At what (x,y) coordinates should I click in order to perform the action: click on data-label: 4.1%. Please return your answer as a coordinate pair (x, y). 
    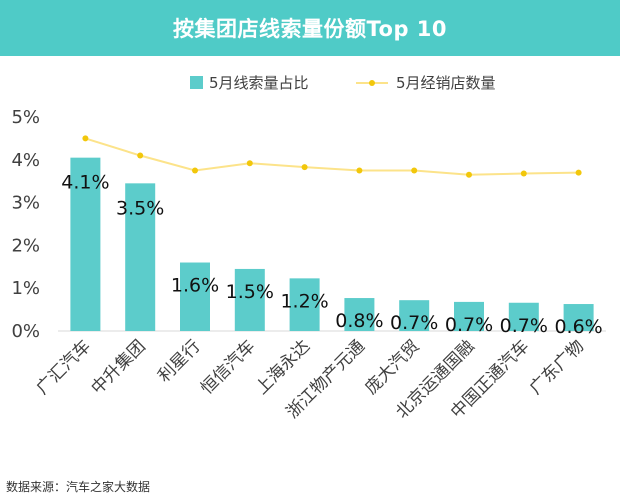
    Looking at the image, I should click on (85, 183).